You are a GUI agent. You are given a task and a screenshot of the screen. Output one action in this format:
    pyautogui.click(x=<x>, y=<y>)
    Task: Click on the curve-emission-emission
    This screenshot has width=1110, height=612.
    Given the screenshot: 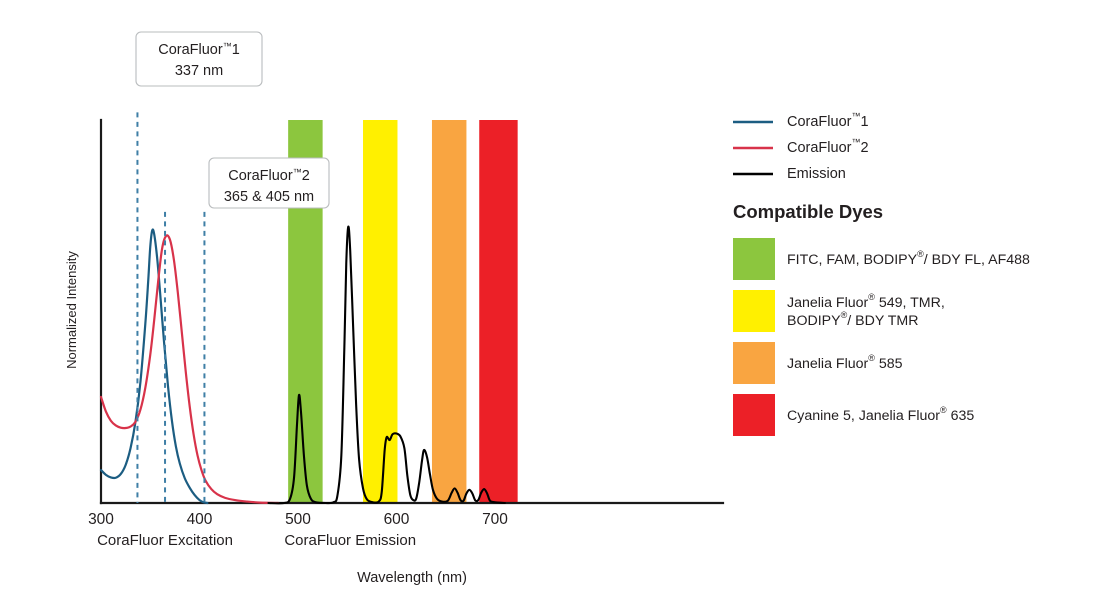 What is the action you would take?
    pyautogui.click(x=386, y=365)
    